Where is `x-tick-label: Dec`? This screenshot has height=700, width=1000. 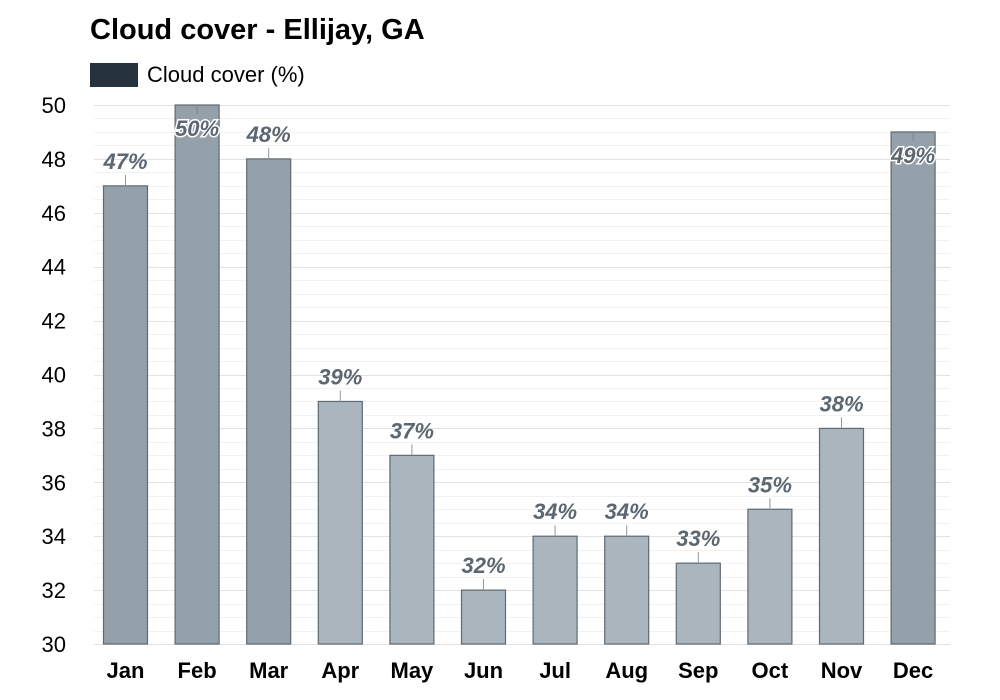 x-tick-label: Dec is located at coordinates (913, 670).